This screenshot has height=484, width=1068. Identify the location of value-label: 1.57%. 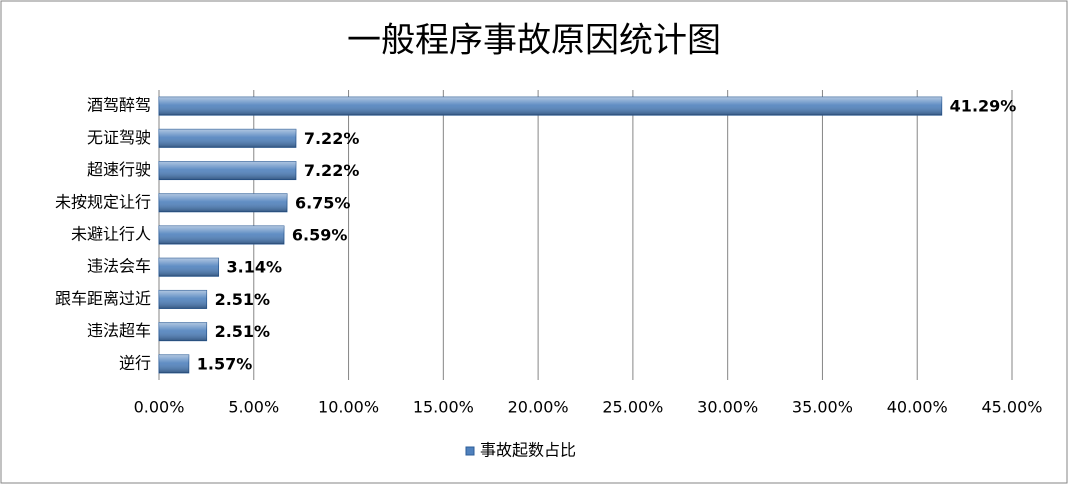
(225, 363).